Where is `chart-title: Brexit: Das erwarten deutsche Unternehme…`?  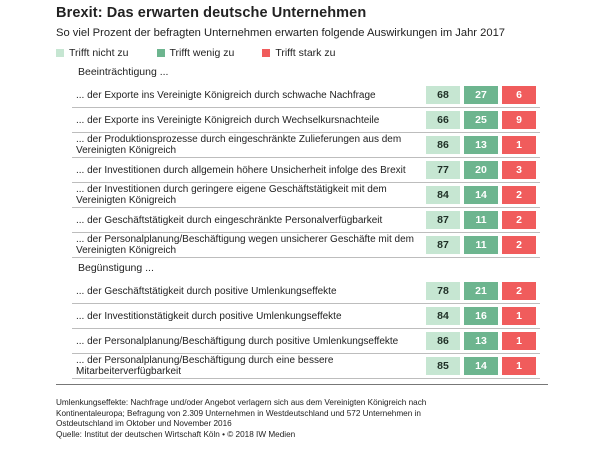
chart-title: Brexit: Das erwarten deutsche Unternehme… is located at coordinates (211, 13).